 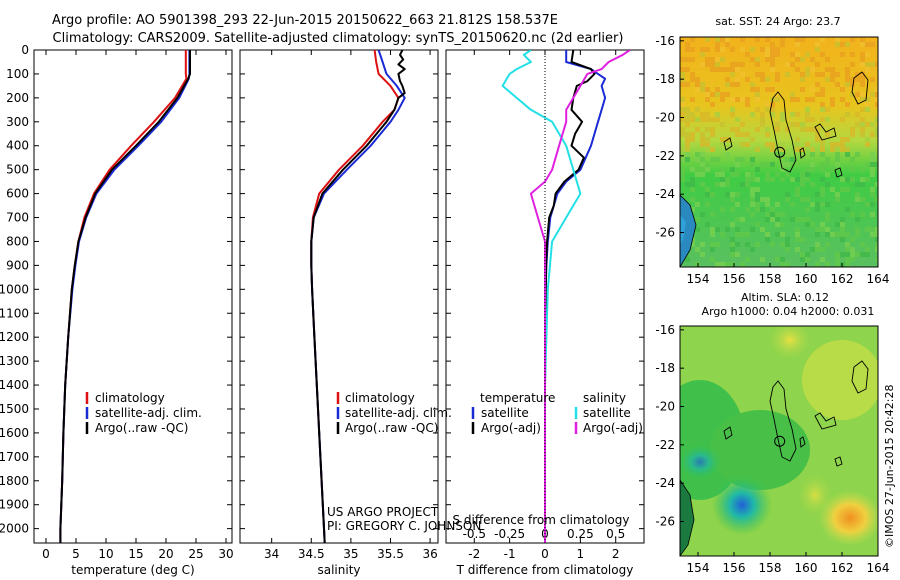 I want to click on map-y-tick-label: -22, so click(x=665, y=445).